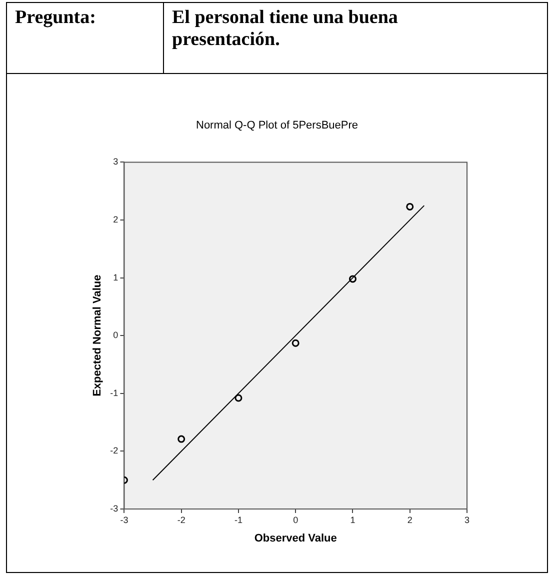 The width and height of the screenshot is (552, 574). Describe the element at coordinates (115, 219) in the screenshot. I see `y-tick-label: 2` at that location.